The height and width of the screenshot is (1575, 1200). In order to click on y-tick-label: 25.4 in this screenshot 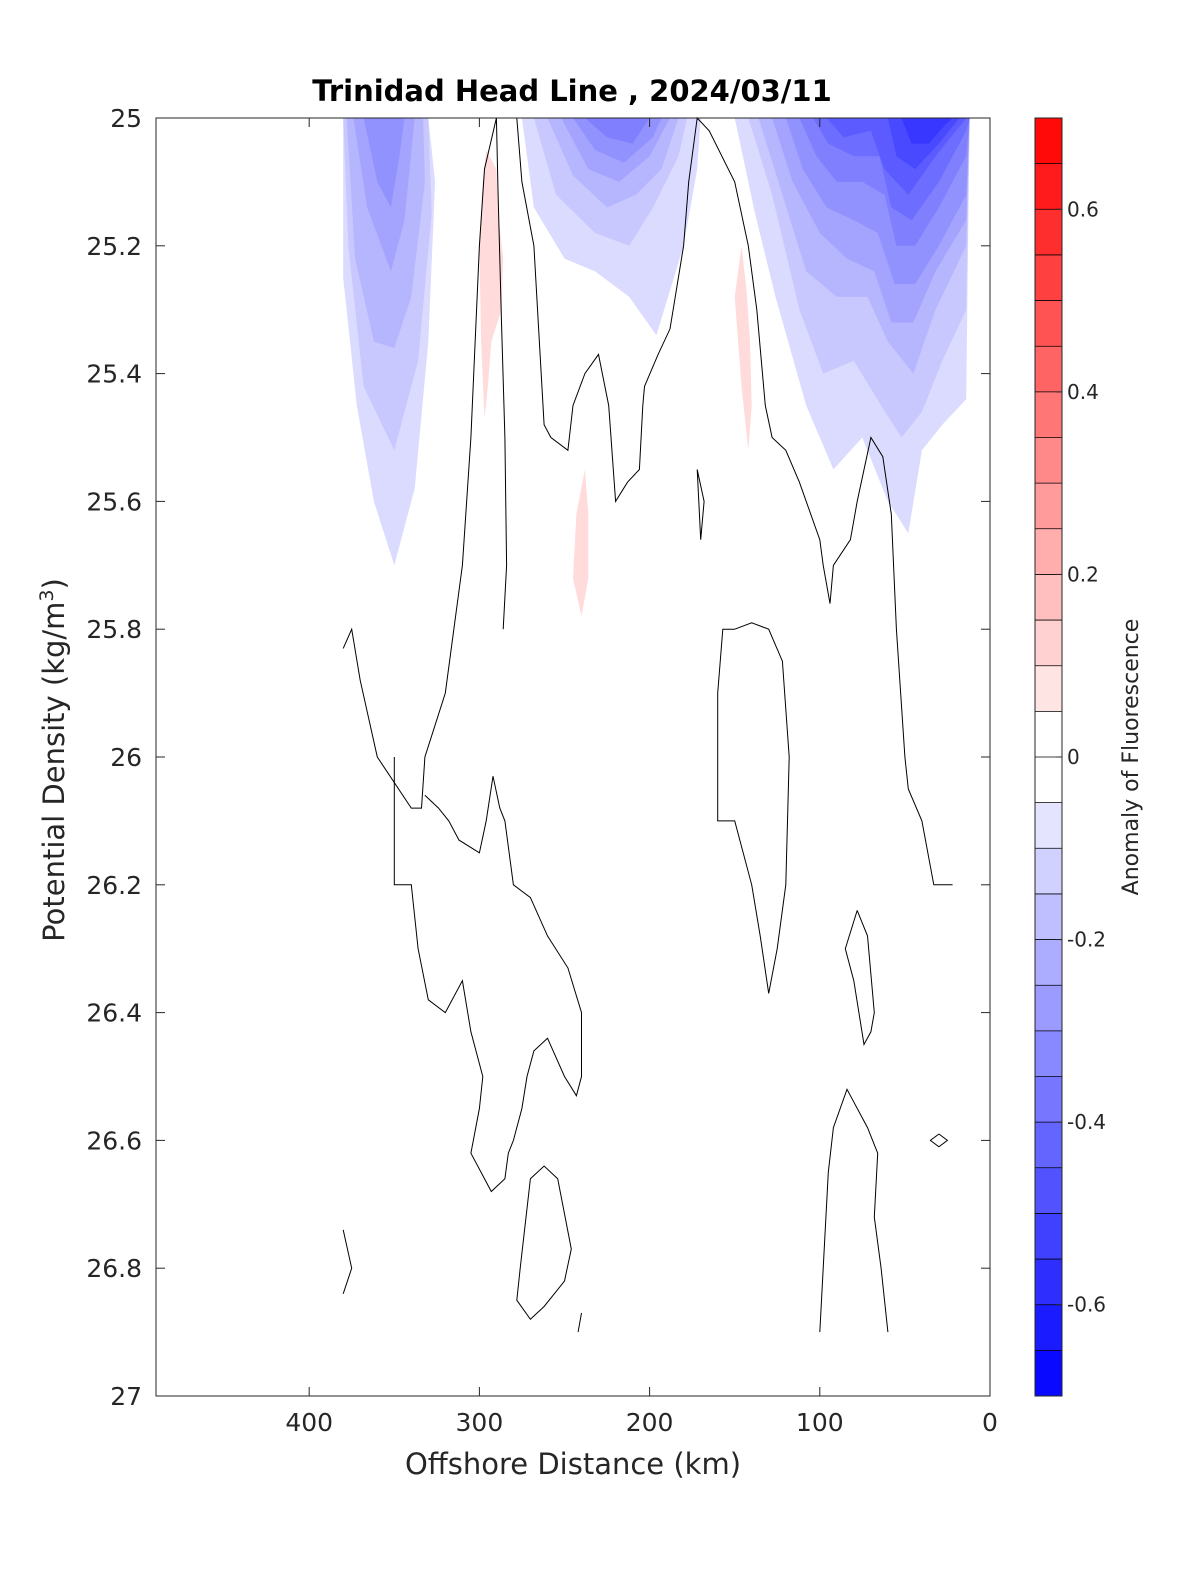, I will do `click(114, 374)`.